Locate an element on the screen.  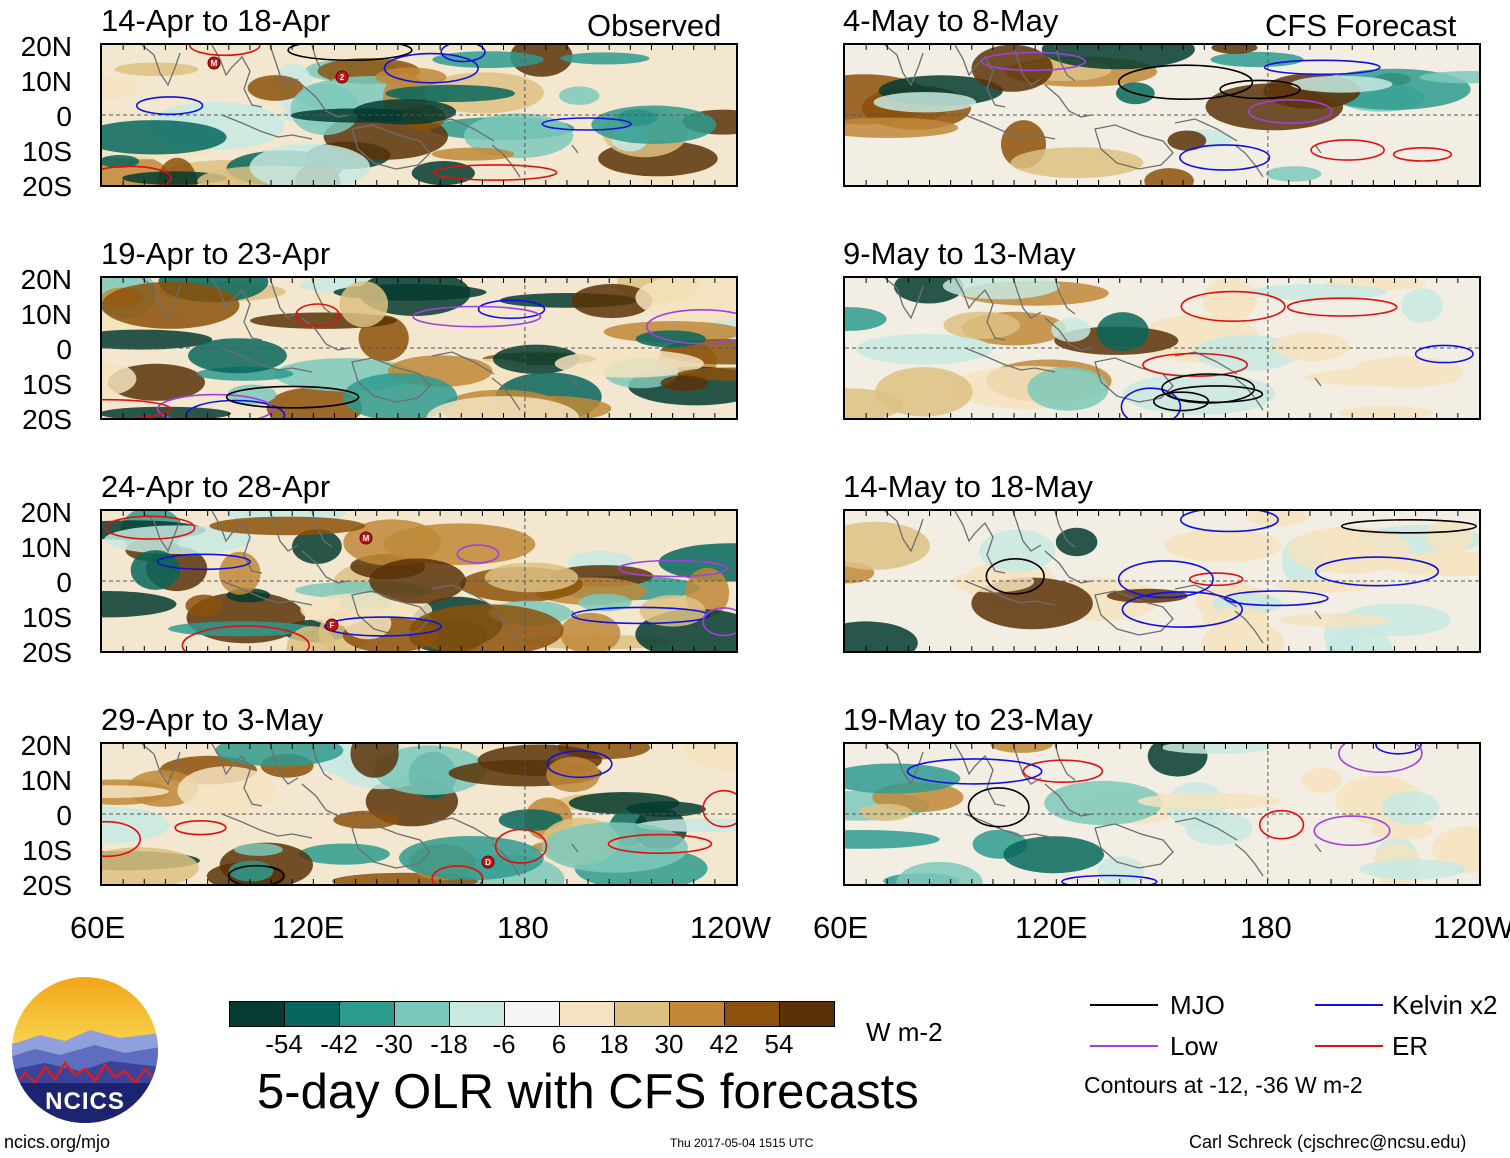
lat-label-10n: 10N is located at coordinates (46, 547).